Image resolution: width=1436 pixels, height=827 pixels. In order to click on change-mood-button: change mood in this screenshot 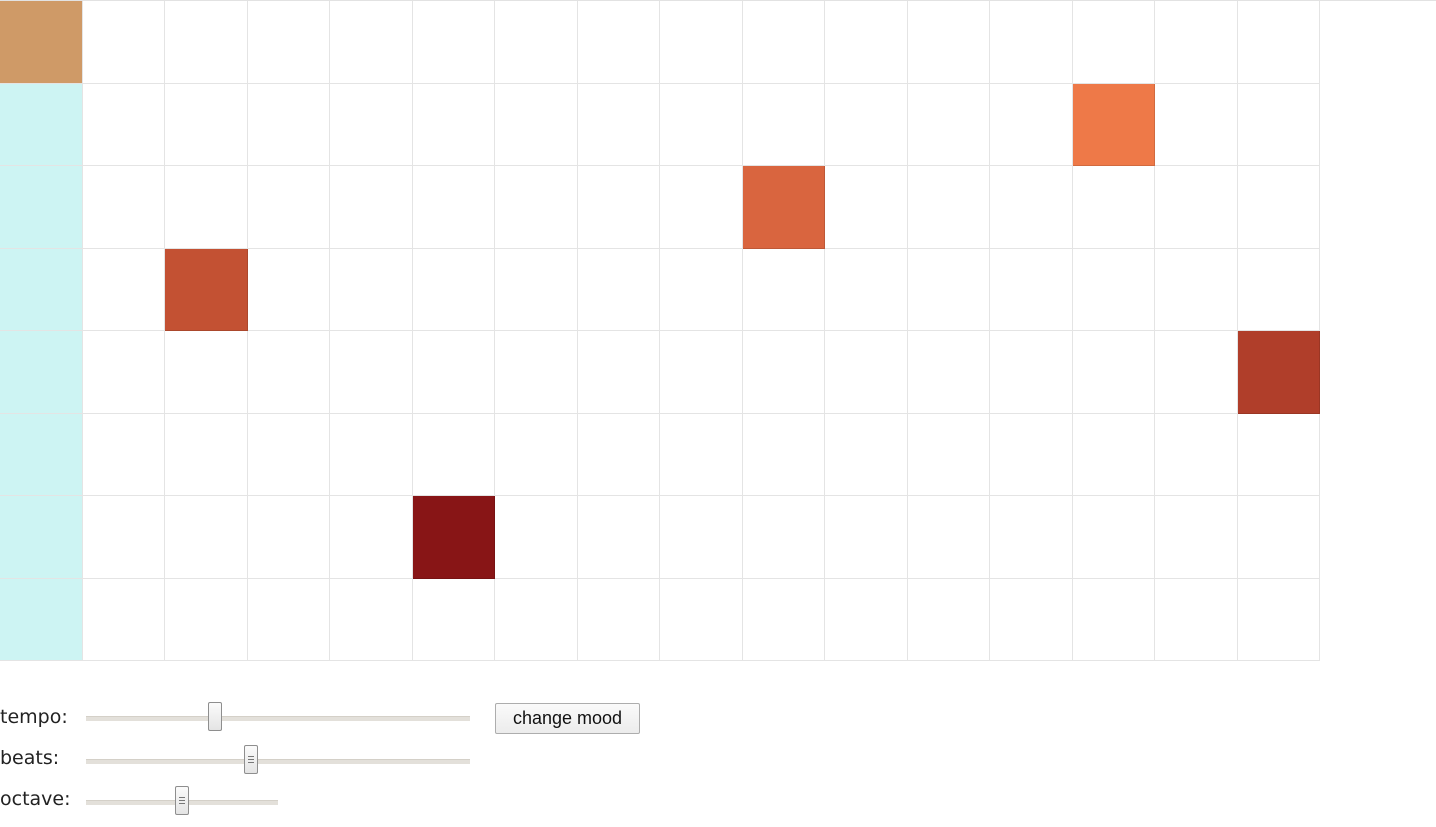, I will do `click(567, 718)`.